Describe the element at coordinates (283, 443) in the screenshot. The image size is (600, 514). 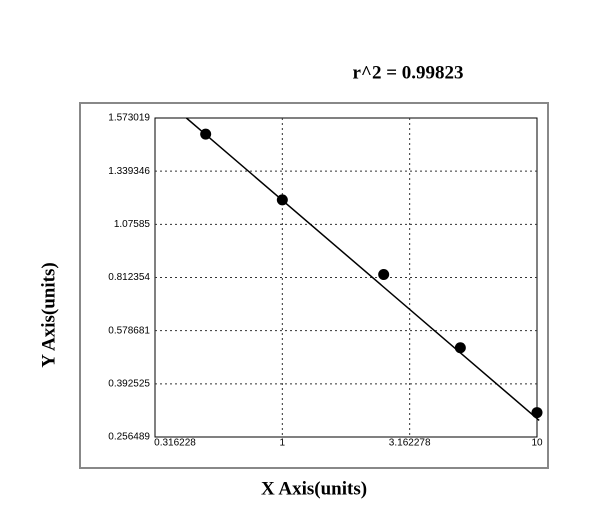
I see `x-tick-label: 1` at that location.